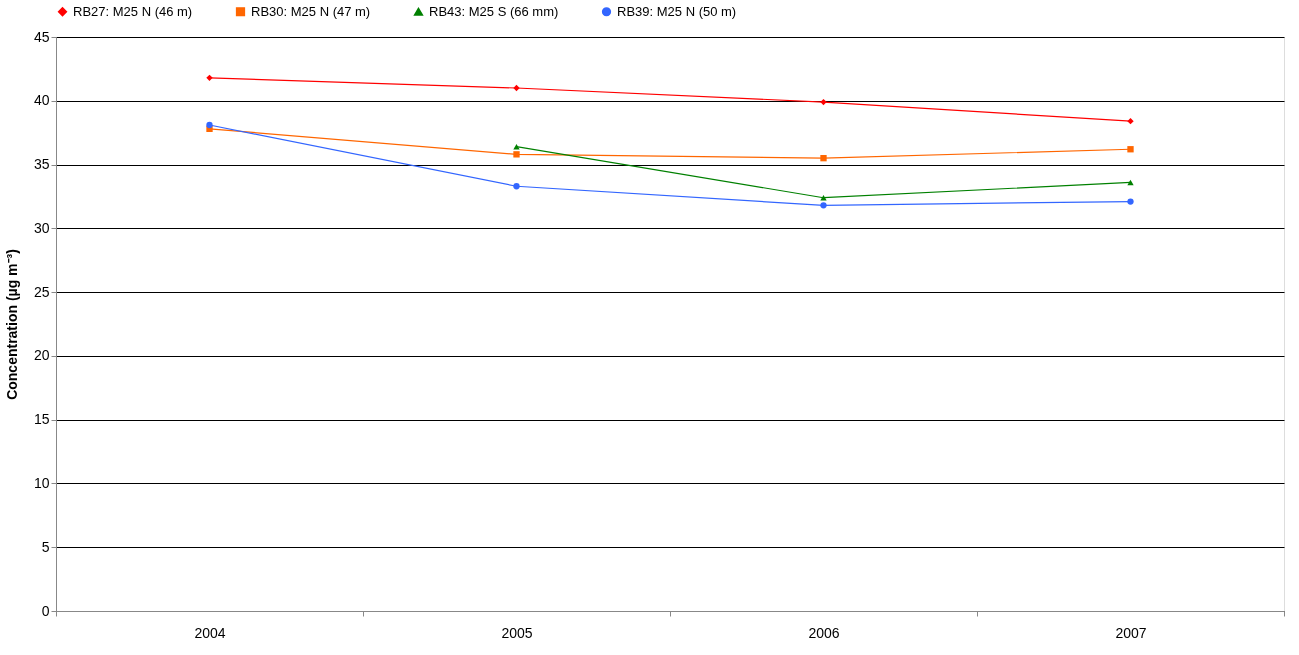  Describe the element at coordinates (41, 291) in the screenshot. I see `y-tick-label: 25` at that location.